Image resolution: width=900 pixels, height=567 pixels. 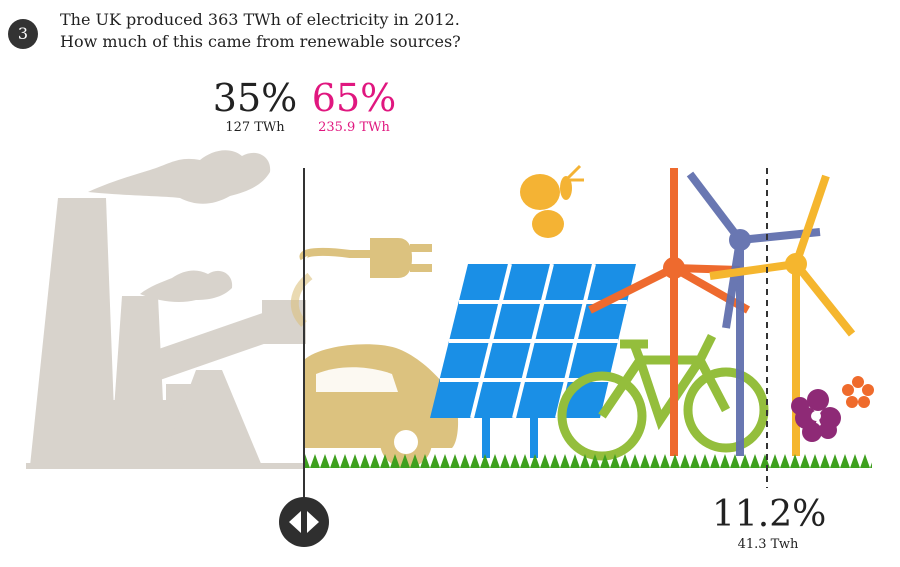 What do you see at coordinates (255, 127) in the screenshot?
I see `non-renewable-amount: 127 TWh` at bounding box center [255, 127].